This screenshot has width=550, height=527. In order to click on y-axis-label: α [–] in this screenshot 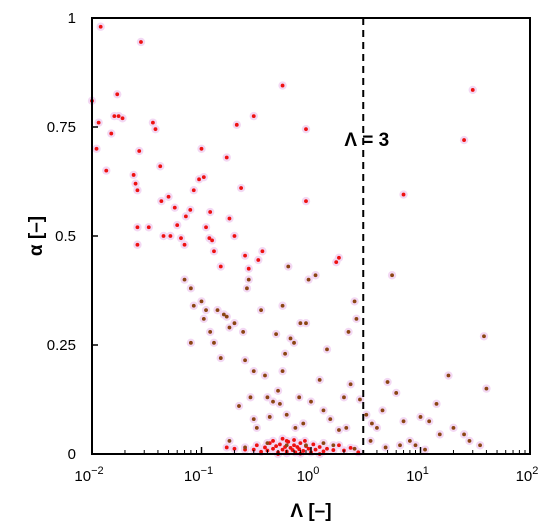, I will do `click(36, 236)`.